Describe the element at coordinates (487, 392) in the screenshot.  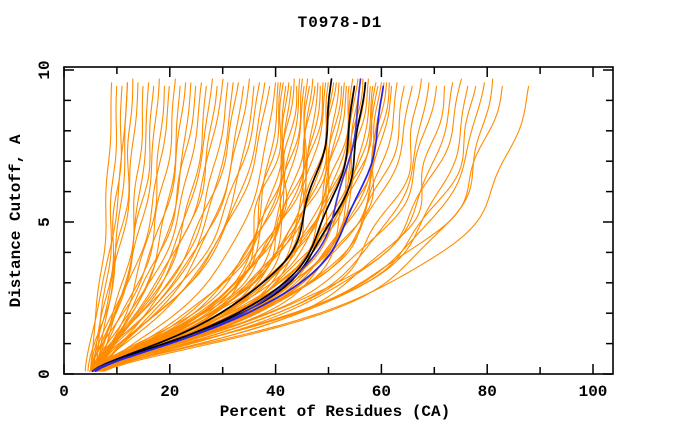
I see `x-tick-label: 80` at that location.